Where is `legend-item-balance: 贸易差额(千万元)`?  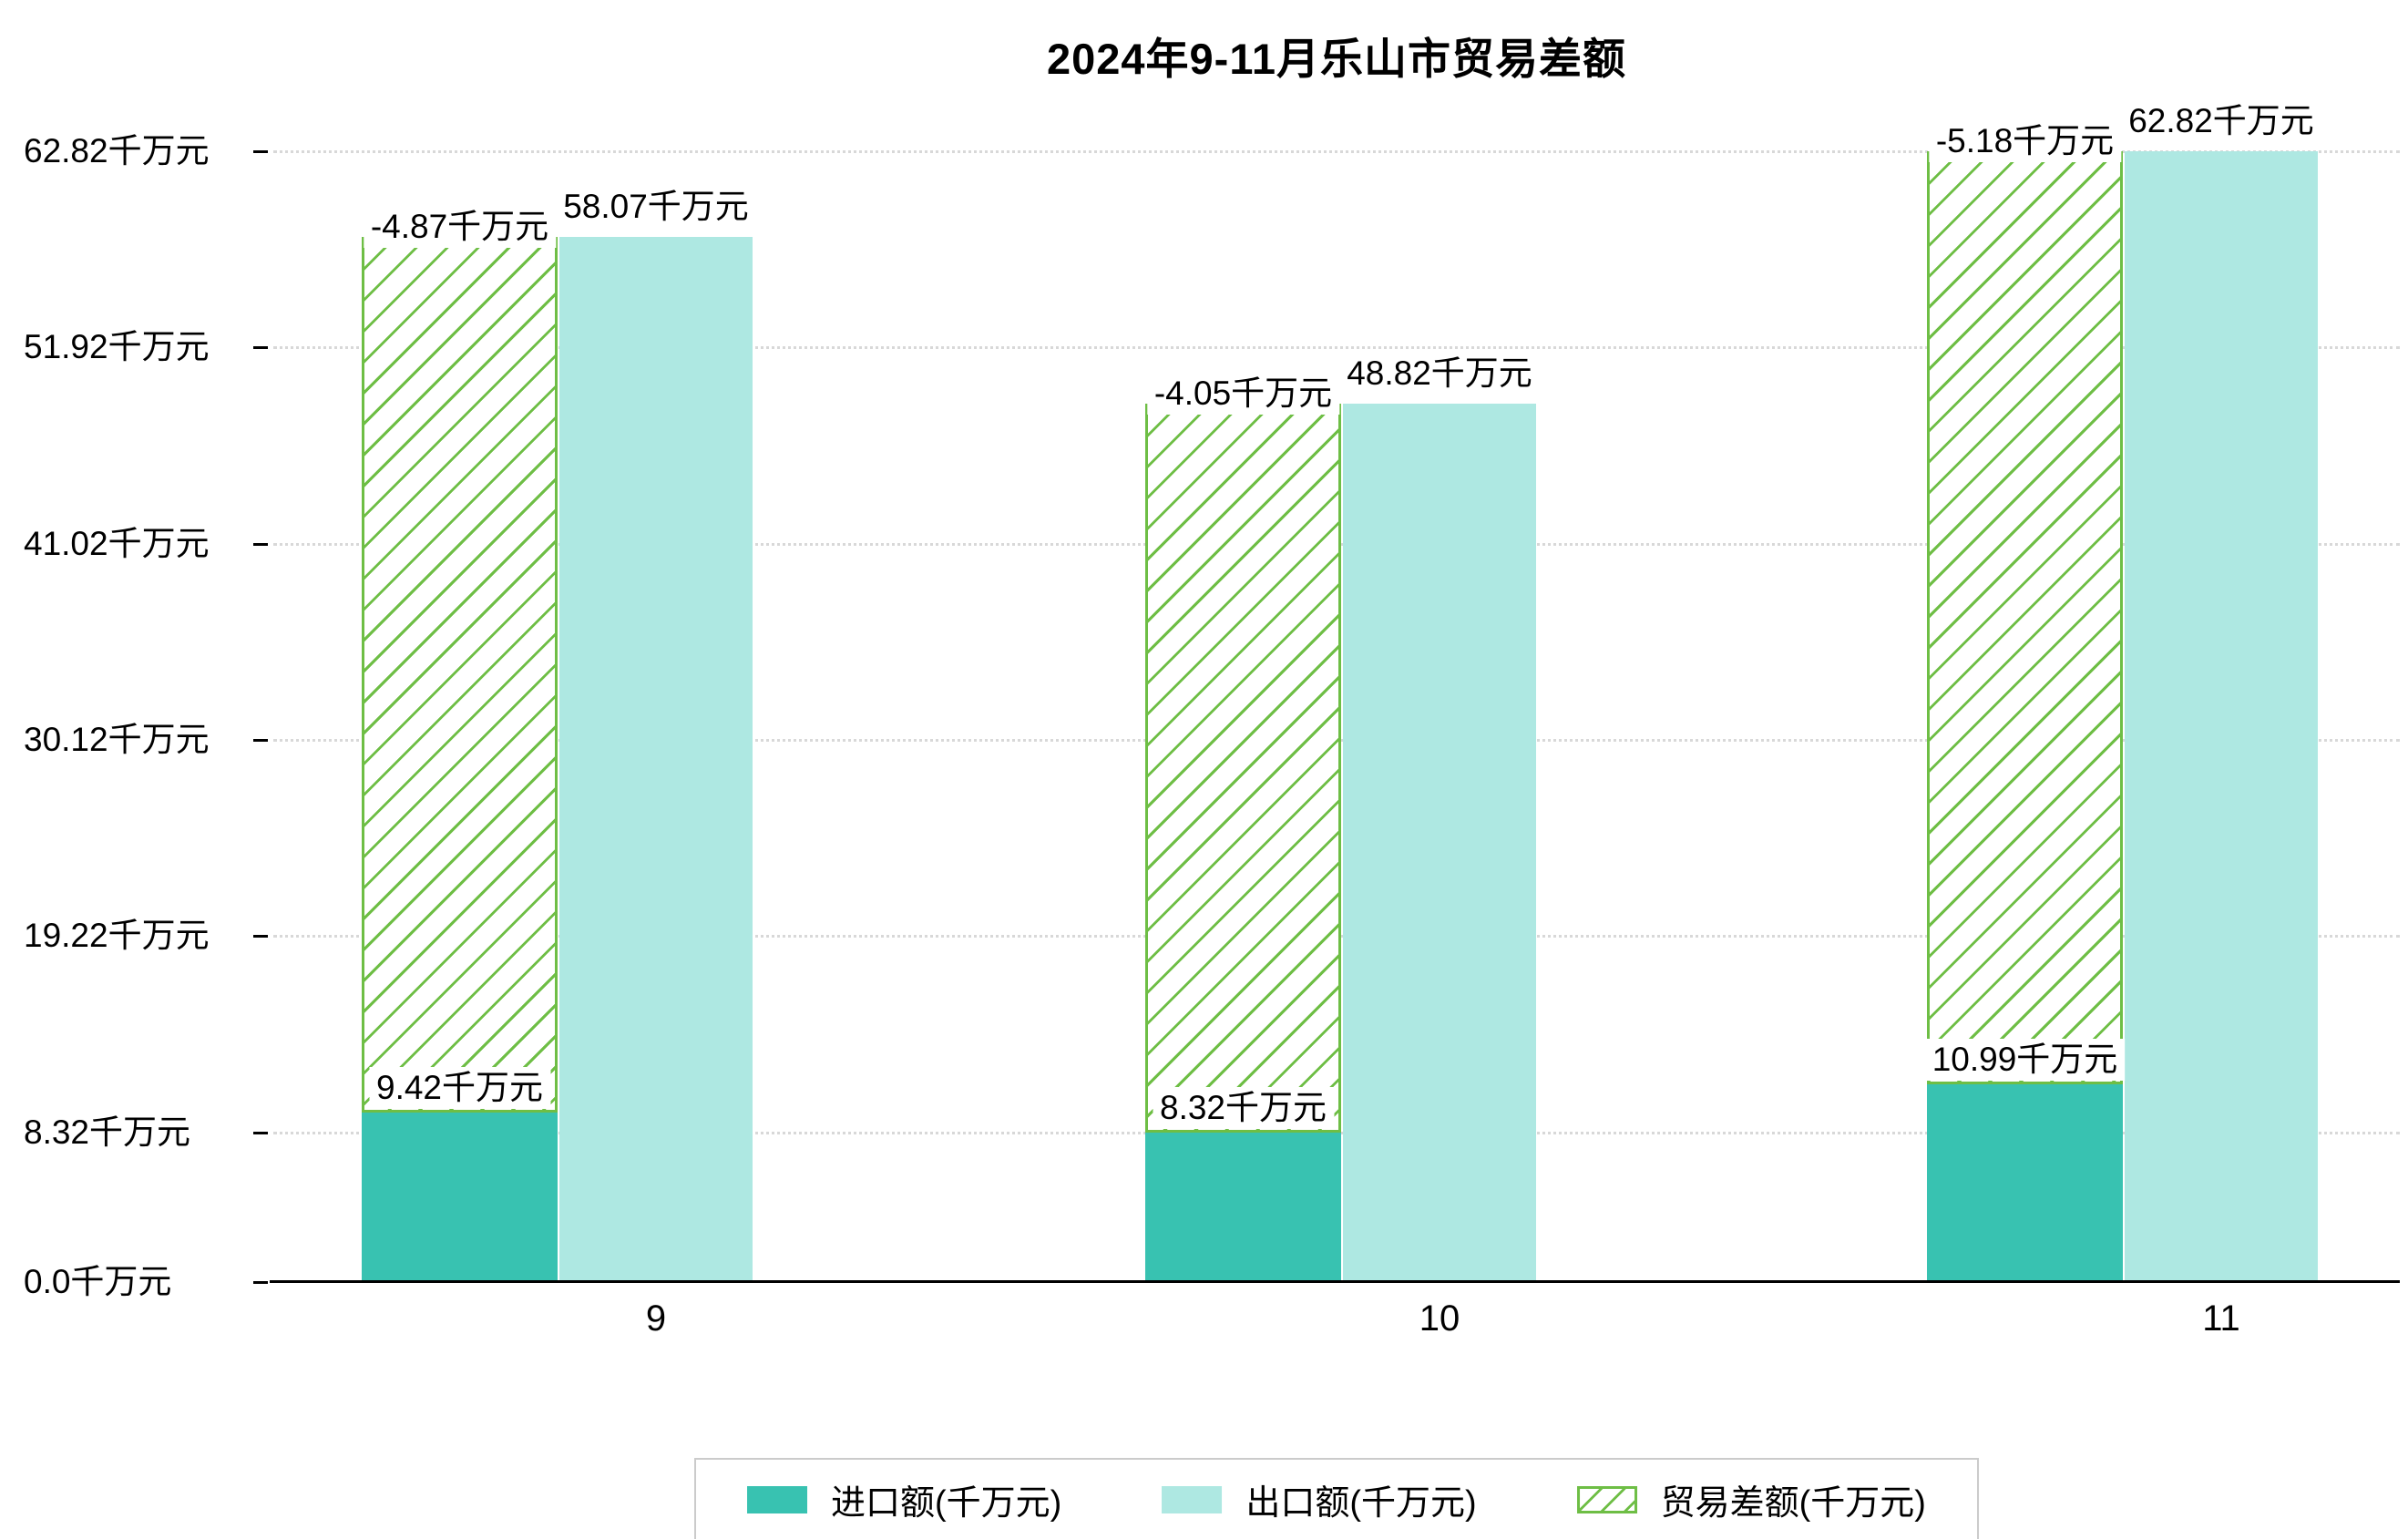
legend-item-balance: 贸易差额(千万元) is located at coordinates (1751, 1499).